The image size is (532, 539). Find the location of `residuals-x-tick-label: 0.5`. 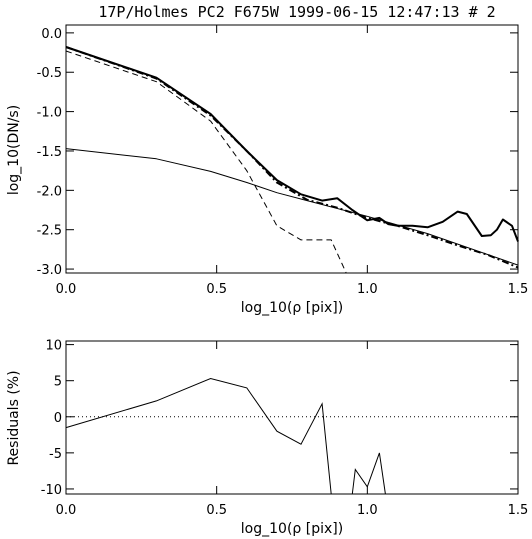

residuals-x-tick-label: 0.5 is located at coordinates (216, 510).